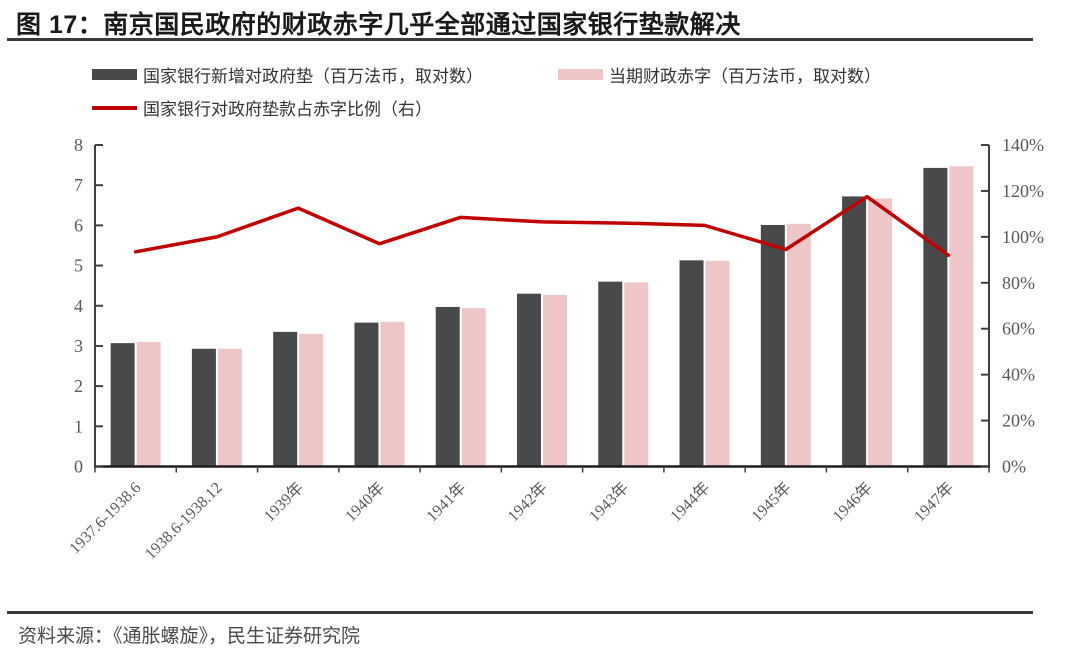 The width and height of the screenshot is (1080, 652). Describe the element at coordinates (78, 185) in the screenshot. I see `left-axis-tick-label: 7` at that location.